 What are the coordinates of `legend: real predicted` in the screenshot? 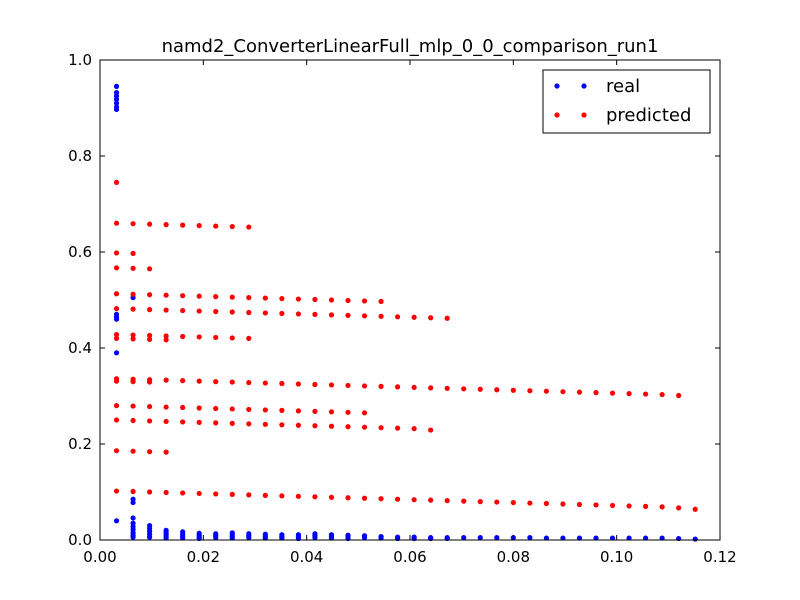 It's located at (626, 101).